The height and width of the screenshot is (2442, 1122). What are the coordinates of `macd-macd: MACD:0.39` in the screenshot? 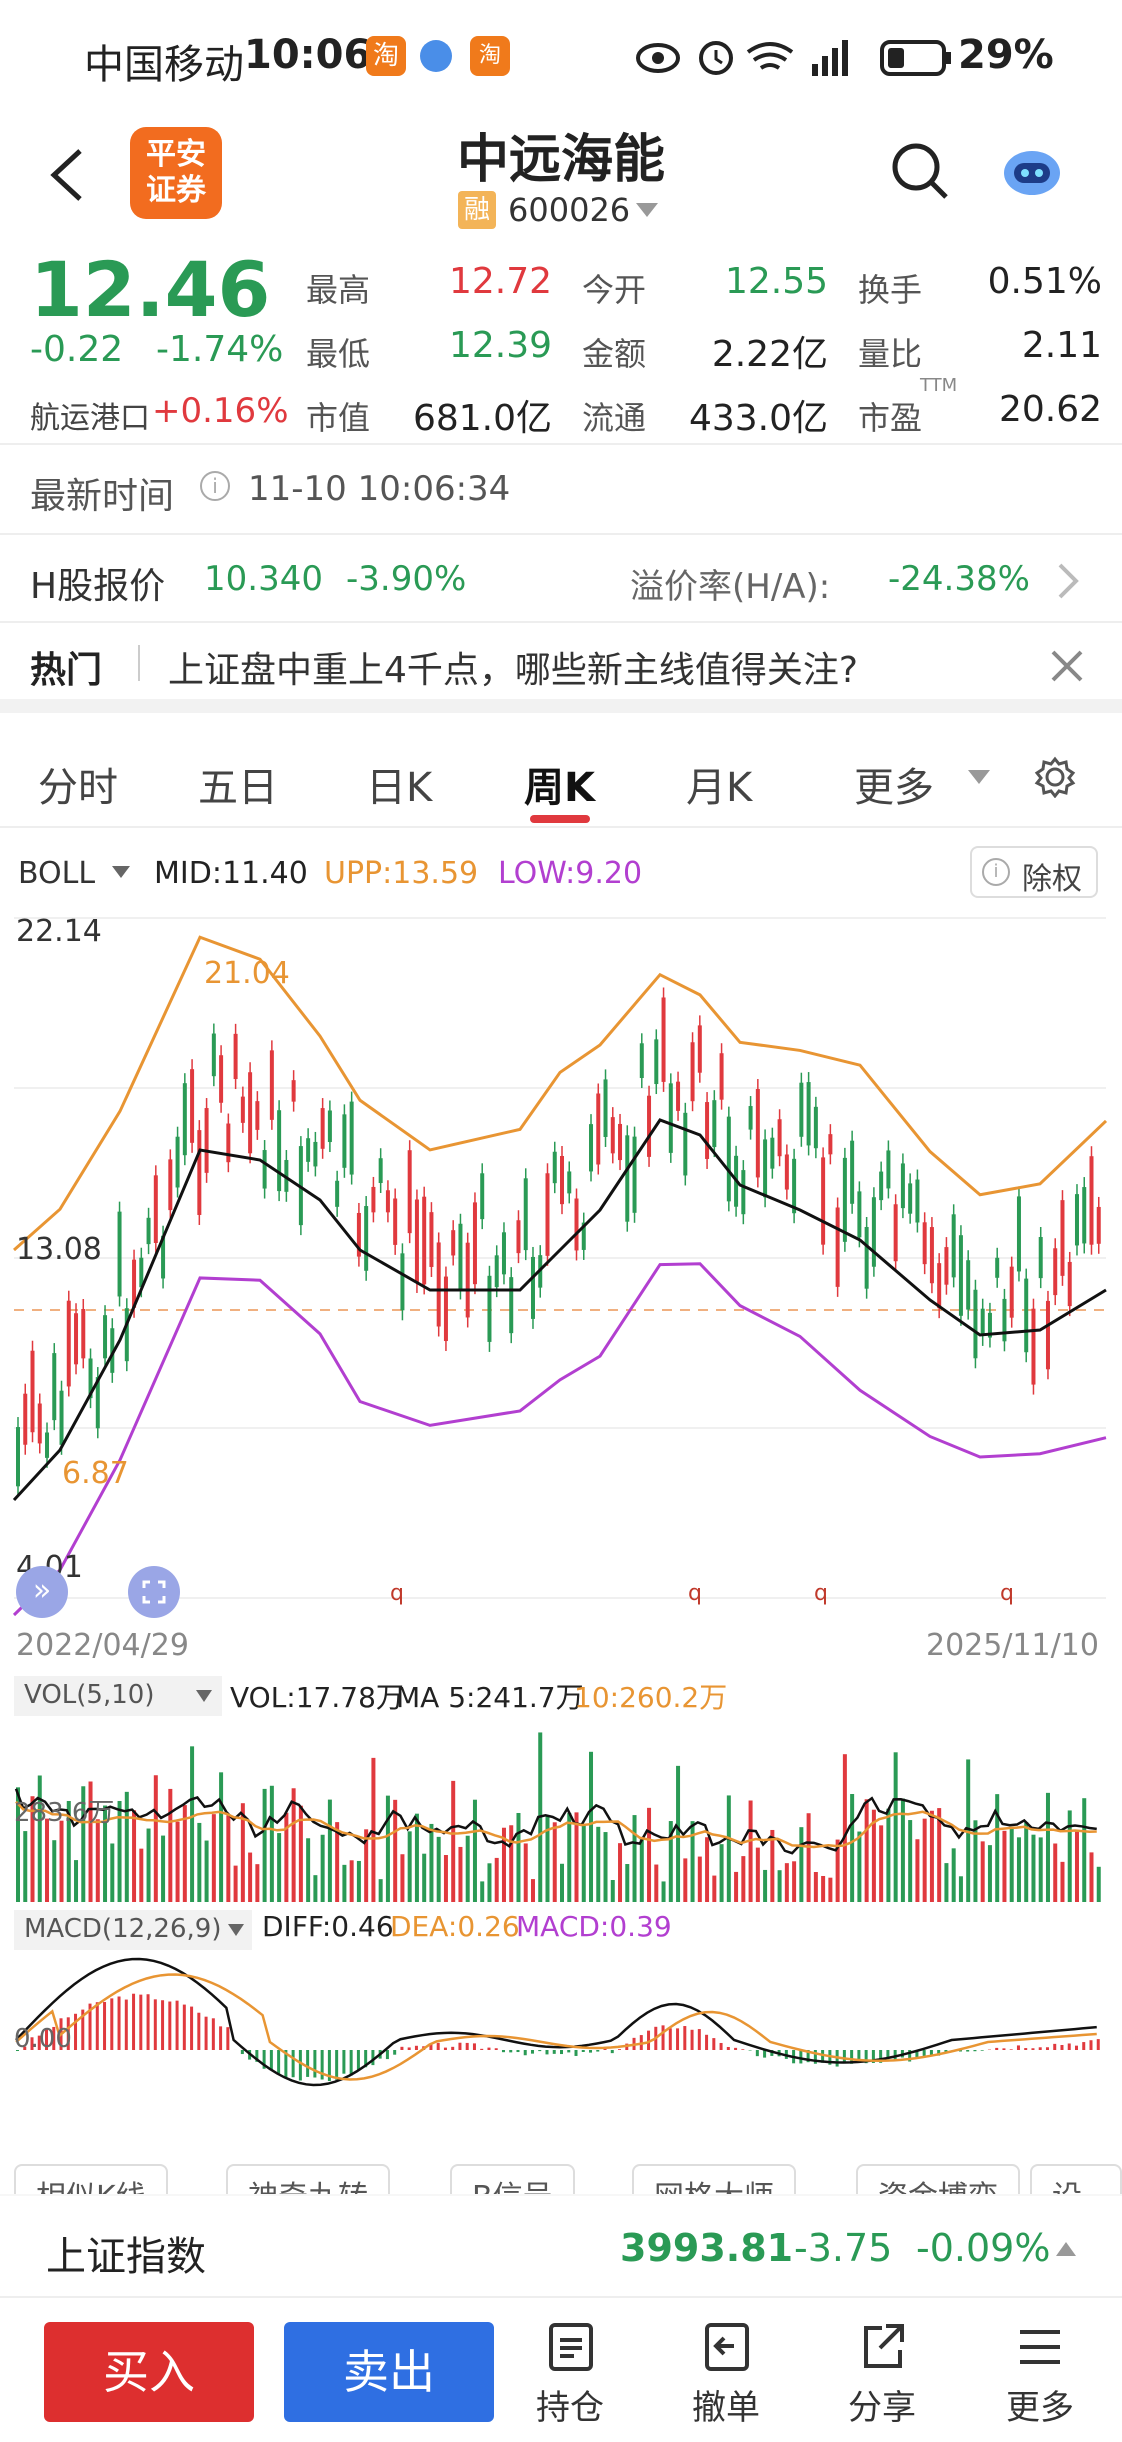 It's located at (594, 1926).